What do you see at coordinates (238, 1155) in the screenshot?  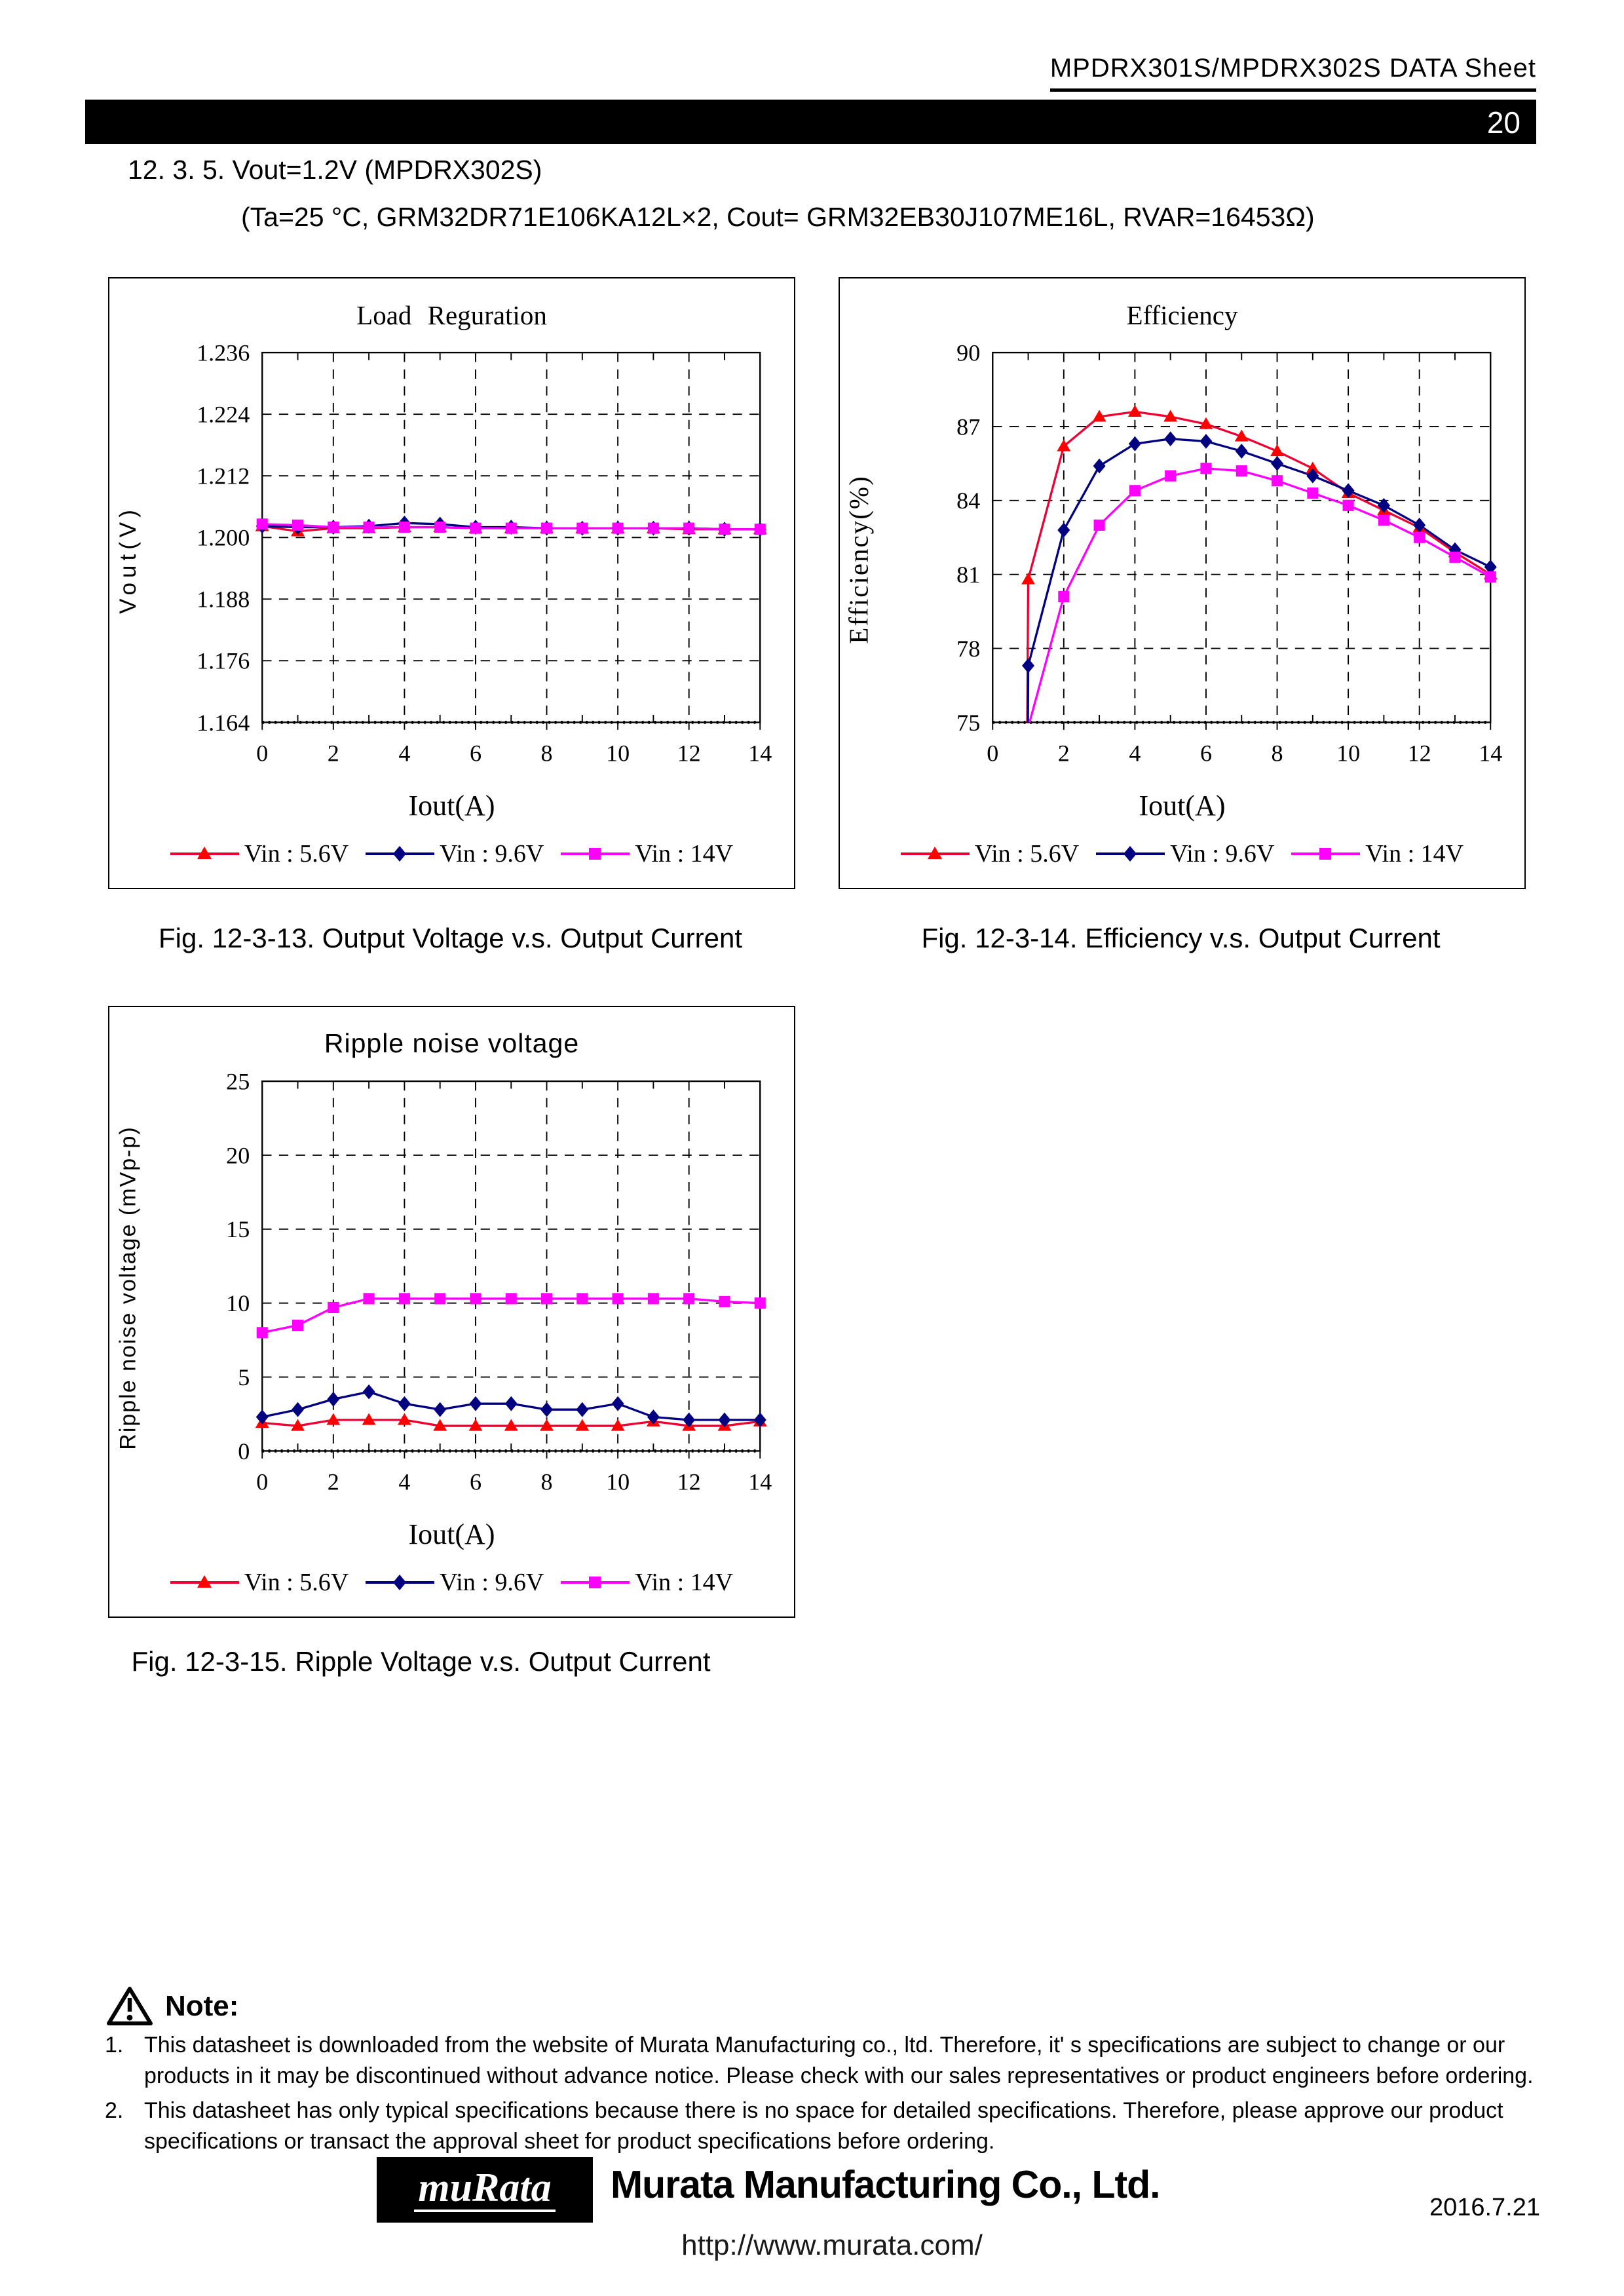 I see `svg-text: 20` at bounding box center [238, 1155].